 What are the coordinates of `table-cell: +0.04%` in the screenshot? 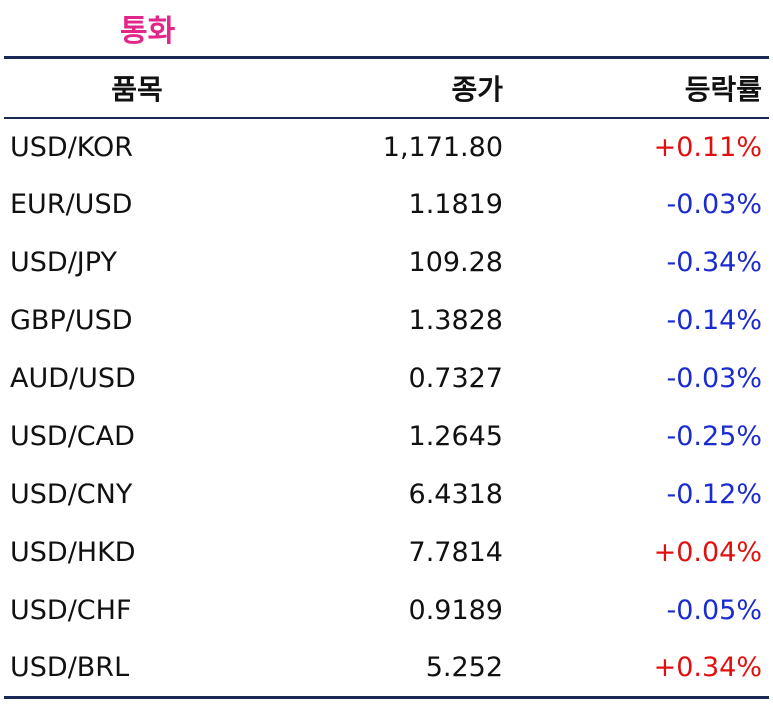 It's located at (707, 552).